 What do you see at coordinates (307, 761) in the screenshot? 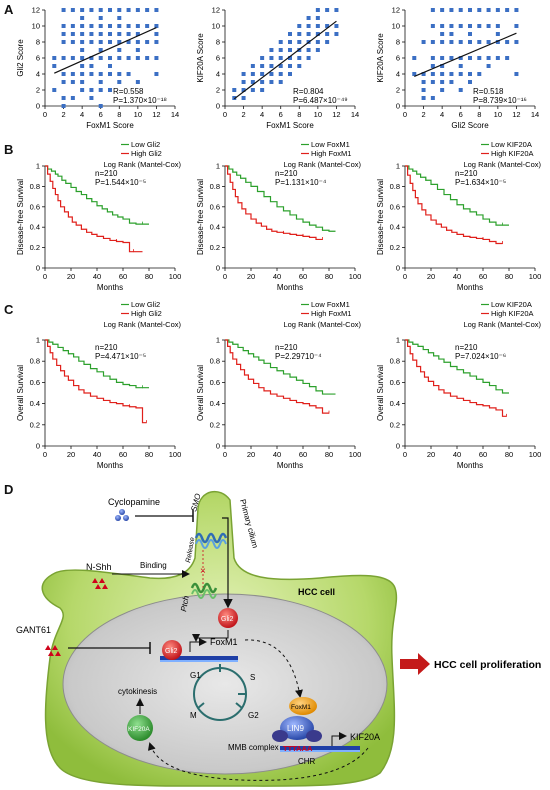
I see `chr-label: CHR` at bounding box center [307, 761].